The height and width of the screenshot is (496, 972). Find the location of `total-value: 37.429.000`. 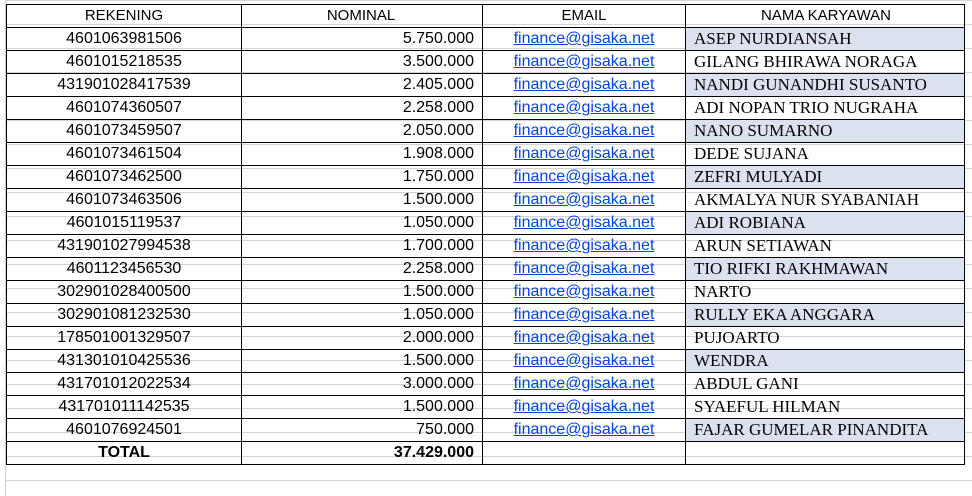

total-value: 37.429.000 is located at coordinates (362, 453).